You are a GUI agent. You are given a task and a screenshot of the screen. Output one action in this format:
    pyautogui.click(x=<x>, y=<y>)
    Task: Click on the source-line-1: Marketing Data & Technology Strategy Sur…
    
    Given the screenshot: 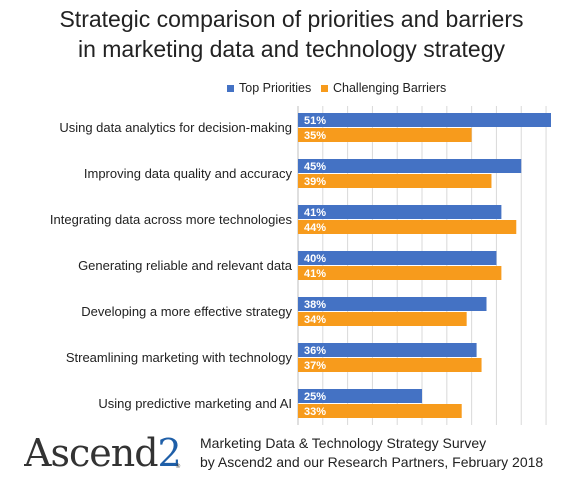 What is the action you would take?
    pyautogui.click(x=343, y=443)
    